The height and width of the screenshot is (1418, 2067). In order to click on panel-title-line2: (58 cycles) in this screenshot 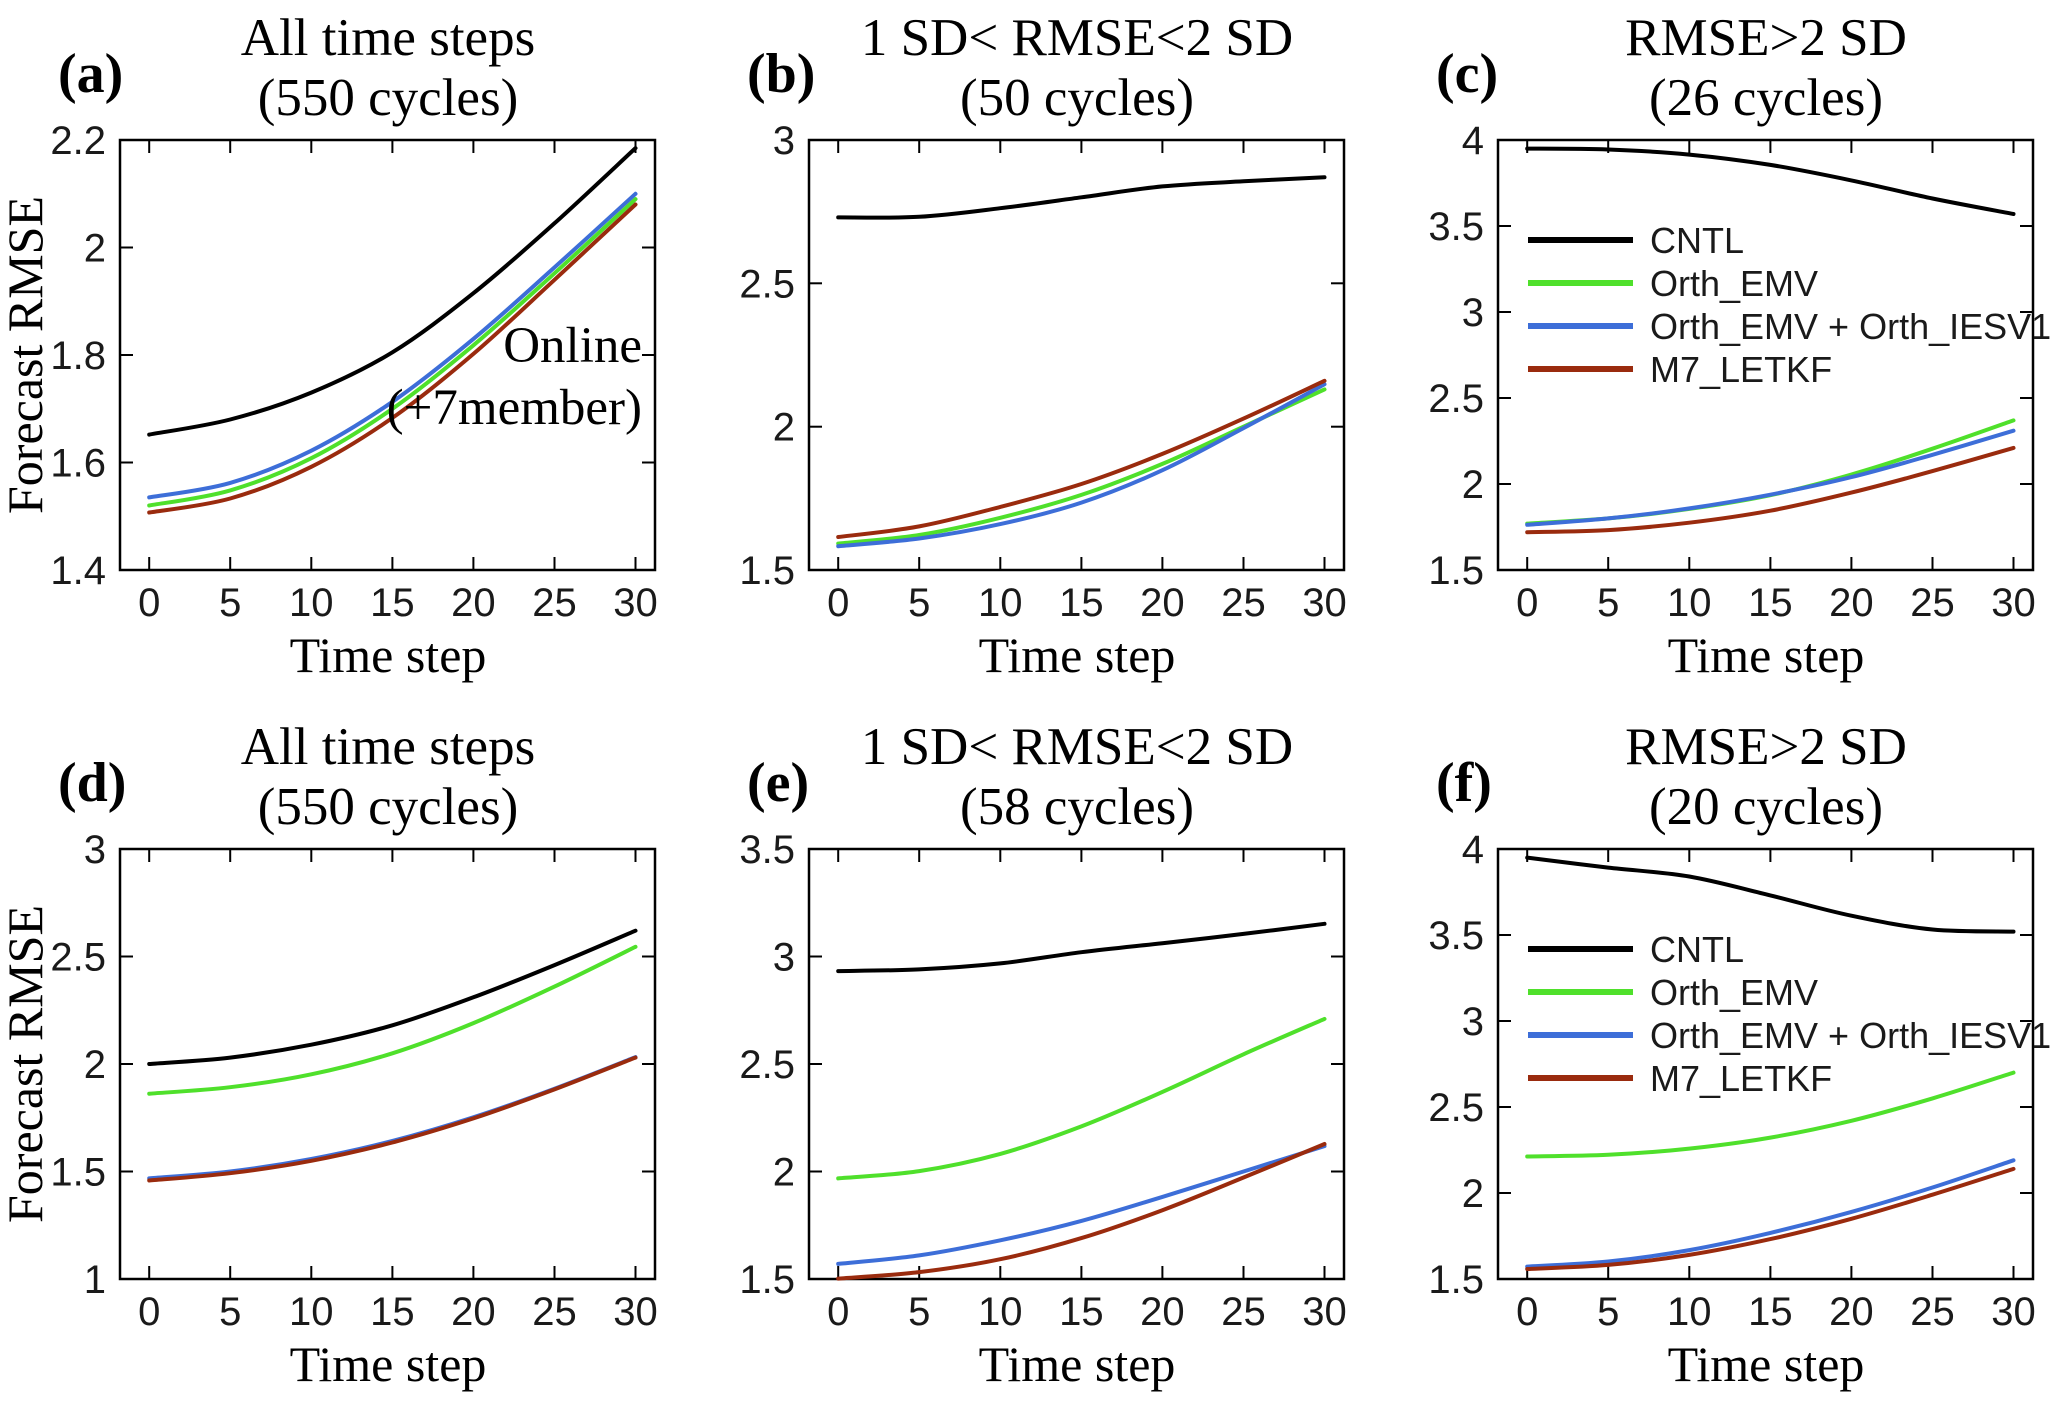, I will do `click(1077, 807)`.